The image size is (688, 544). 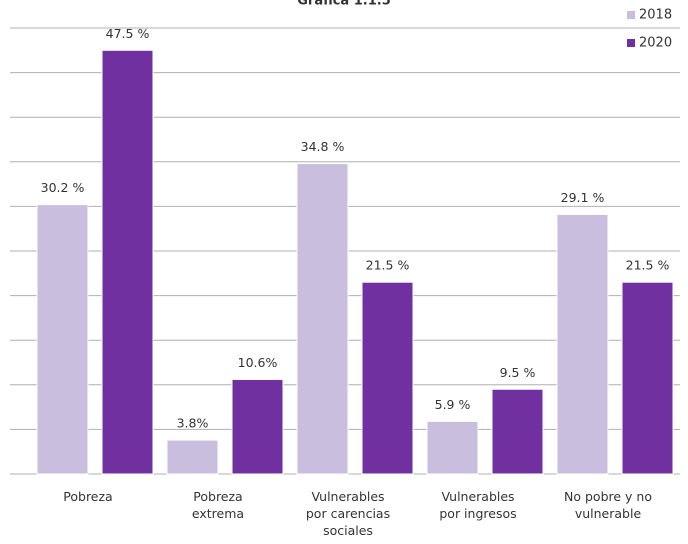 I want to click on data-label: 34.8 %, so click(x=323, y=146).